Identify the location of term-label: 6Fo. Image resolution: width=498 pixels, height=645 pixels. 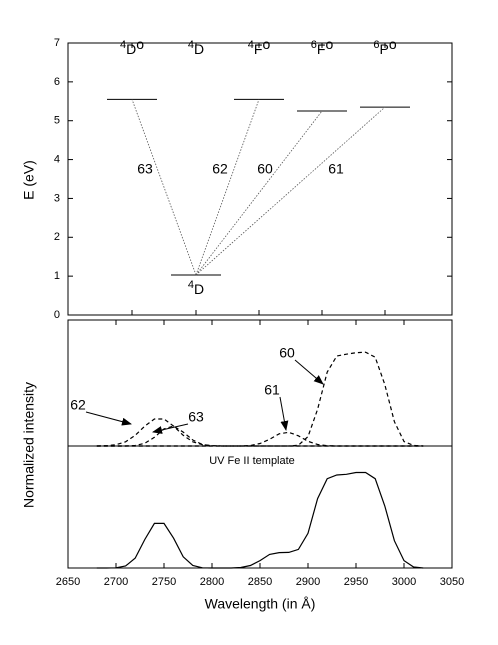
(322, 46).